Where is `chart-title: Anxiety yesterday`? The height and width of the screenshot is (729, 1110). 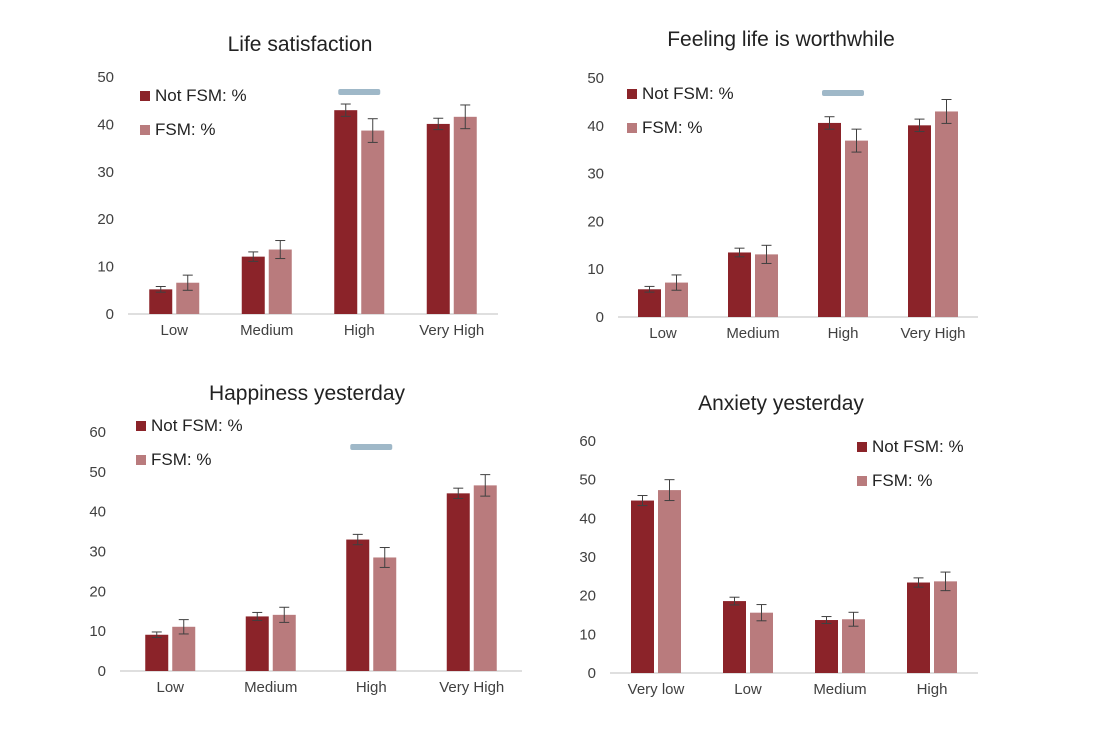
chart-title: Anxiety yesterday is located at coordinates (781, 403).